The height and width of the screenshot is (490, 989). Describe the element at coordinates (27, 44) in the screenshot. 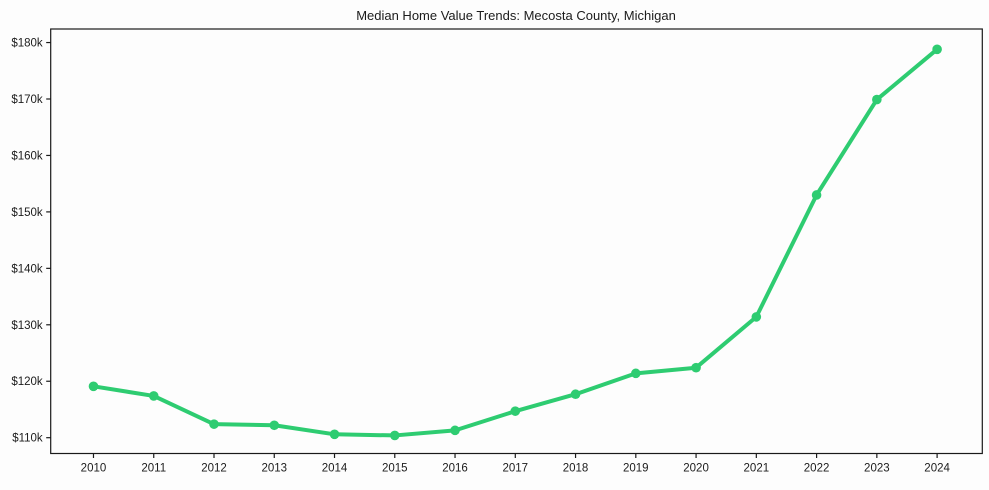

I see `y-tick-label: $180k` at that location.